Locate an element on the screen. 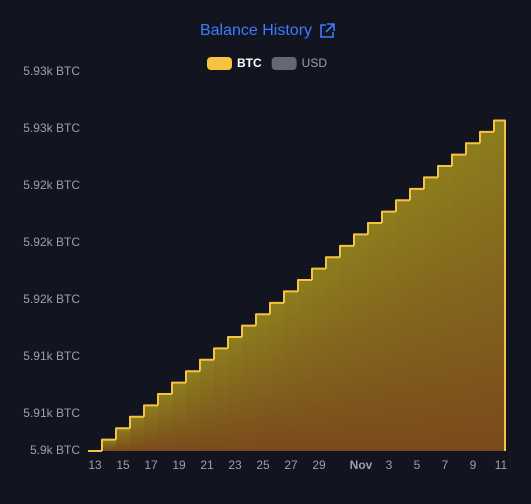 The width and height of the screenshot is (531, 504). x-tick-label: 5 is located at coordinates (417, 465).